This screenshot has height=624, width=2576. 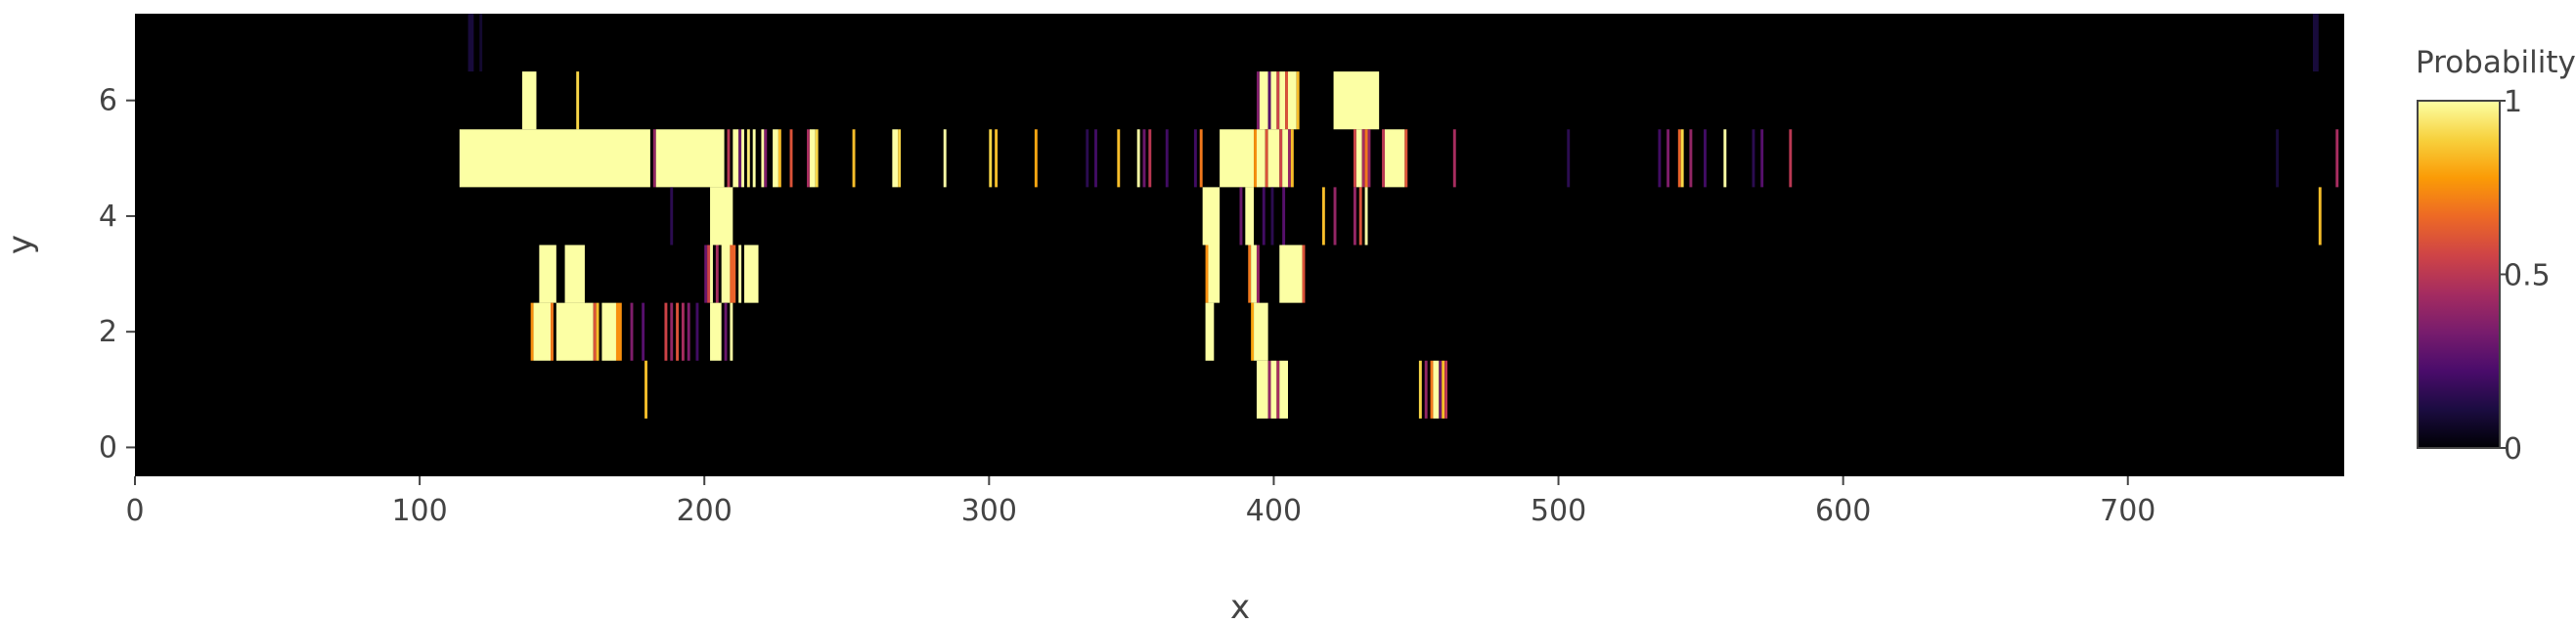 What do you see at coordinates (108, 447) in the screenshot?
I see `y-tick-label: 0` at bounding box center [108, 447].